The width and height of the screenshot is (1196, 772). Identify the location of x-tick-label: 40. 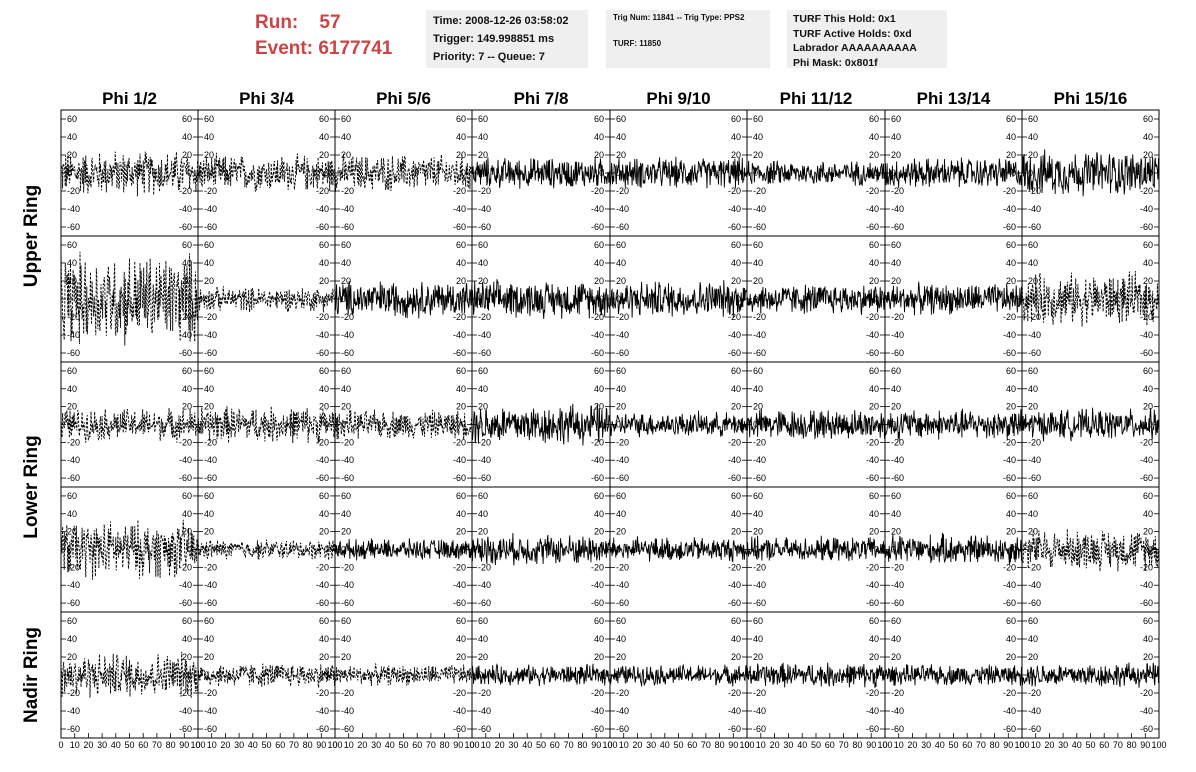
(665, 745).